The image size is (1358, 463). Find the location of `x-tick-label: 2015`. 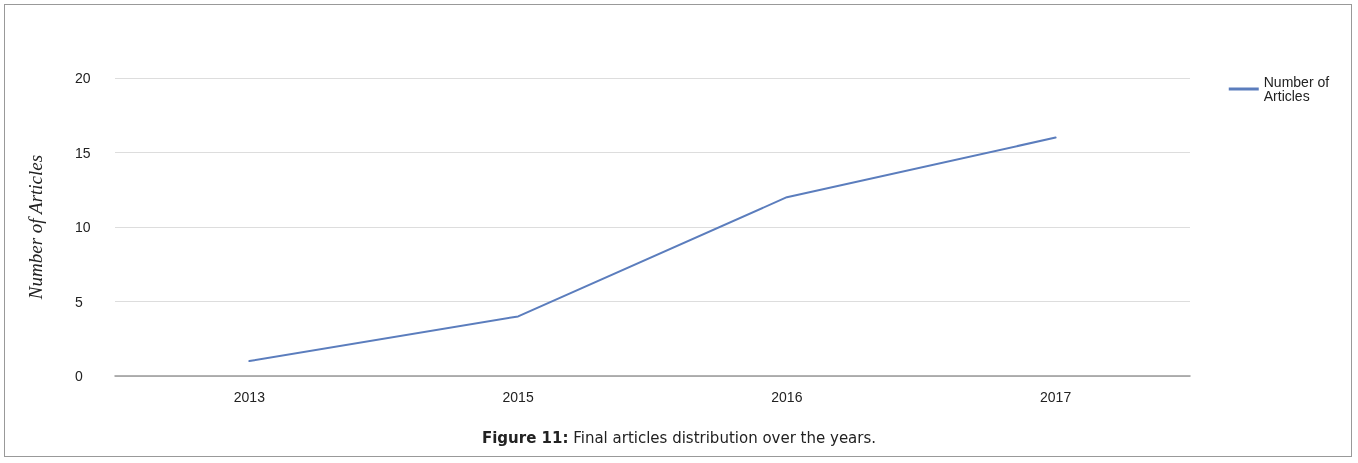

x-tick-label: 2015 is located at coordinates (518, 397).